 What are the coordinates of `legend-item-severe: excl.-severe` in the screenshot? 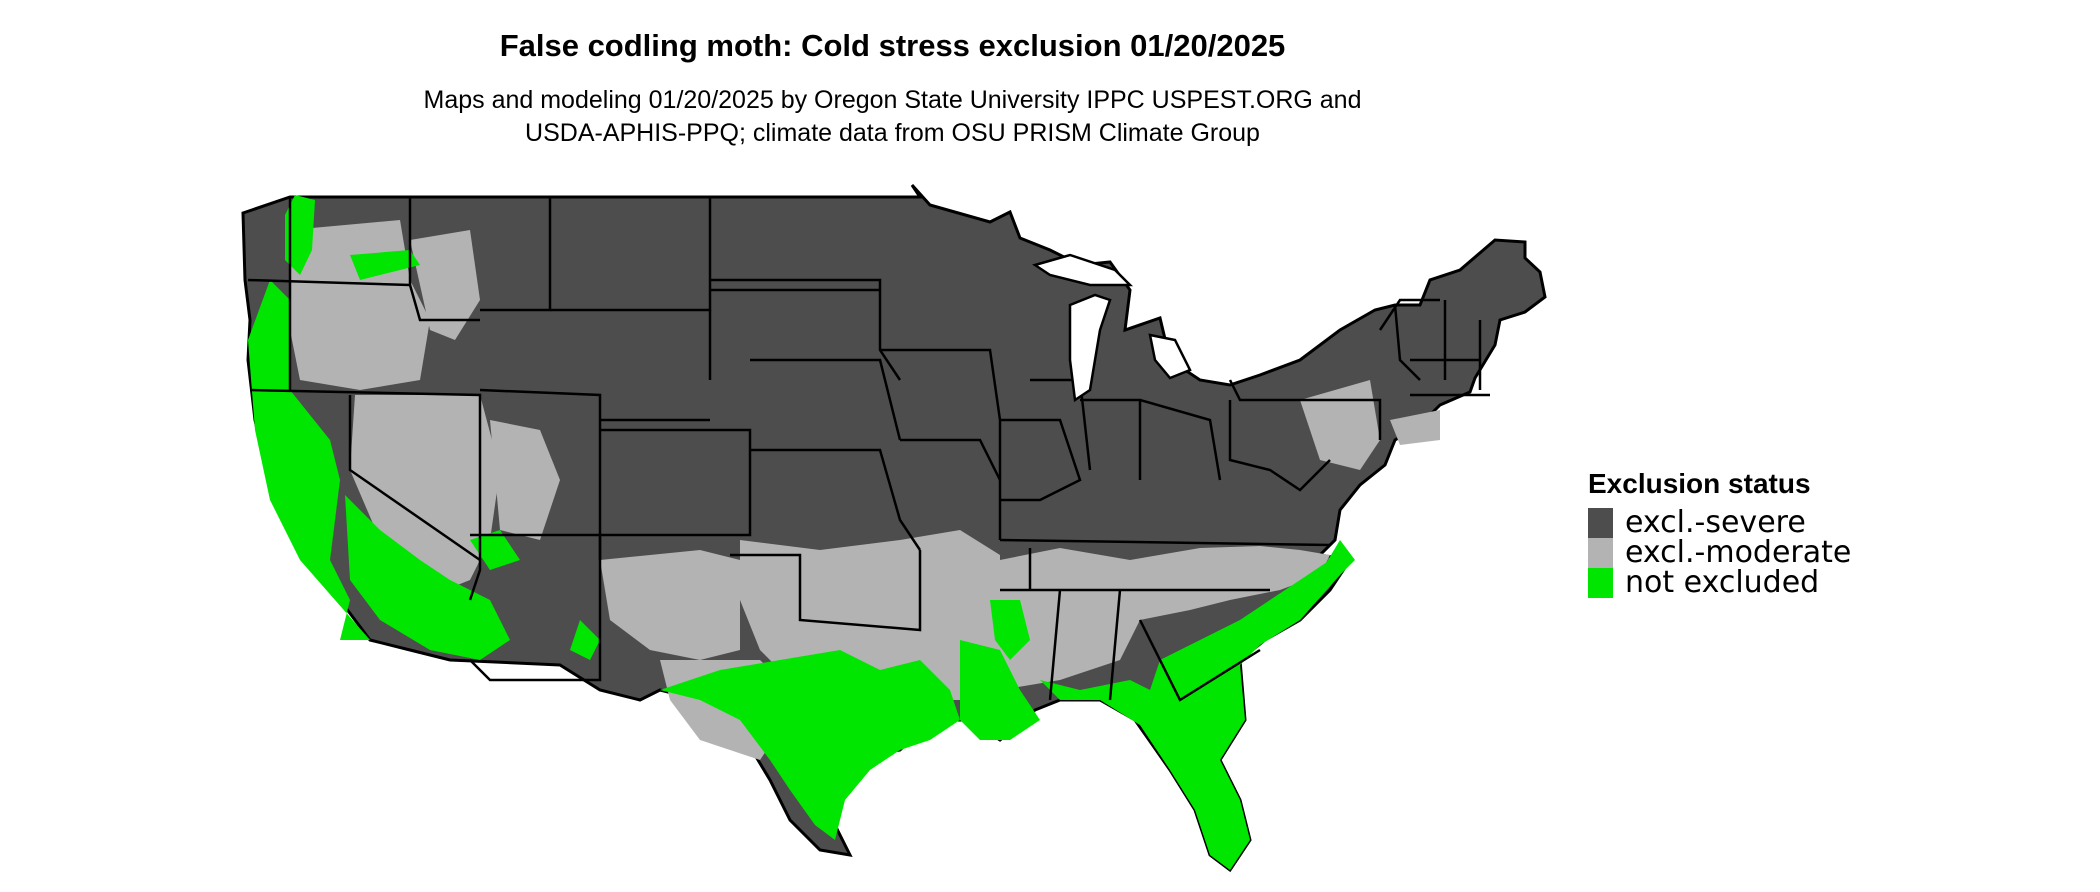 It's located at (1719, 523).